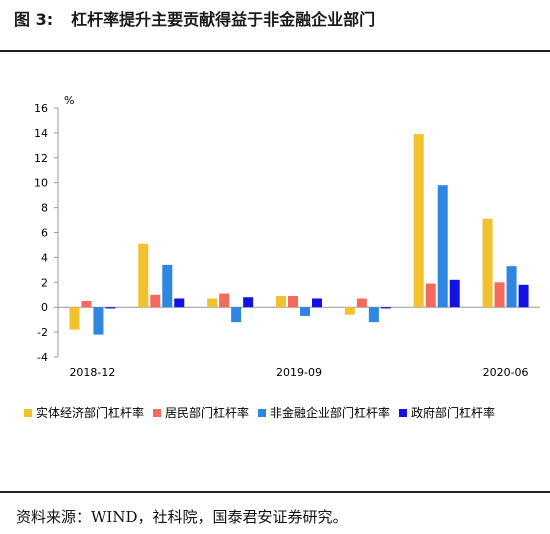 Image resolution: width=550 pixels, height=534 pixels. Describe the element at coordinates (69, 100) in the screenshot. I see `y-axis-unit-label: %` at that location.